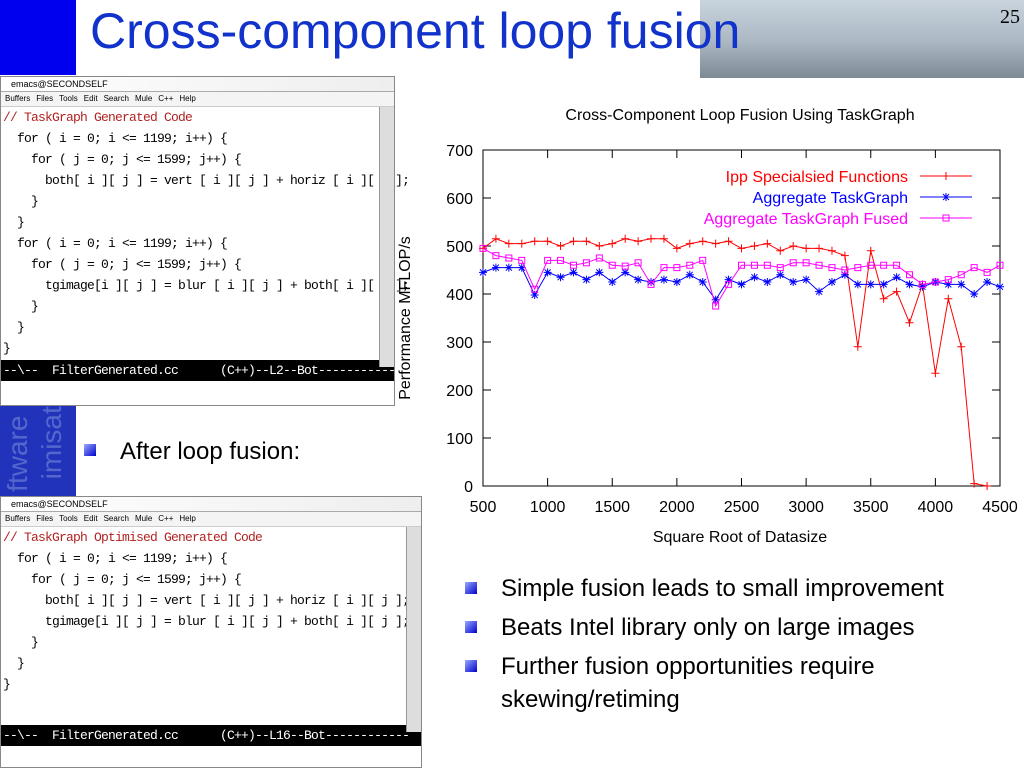 The height and width of the screenshot is (768, 1024). What do you see at coordinates (197, 99) in the screenshot?
I see `menu-bar: Buffers Files Tools Edit Search Mule C++ Help` at bounding box center [197, 99].